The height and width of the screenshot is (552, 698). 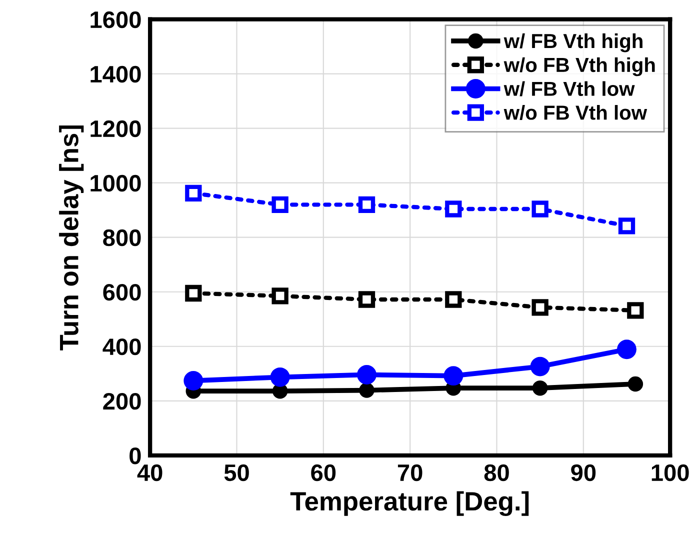 I want to click on legend-label: w/ FB Vth low, so click(x=569, y=88).